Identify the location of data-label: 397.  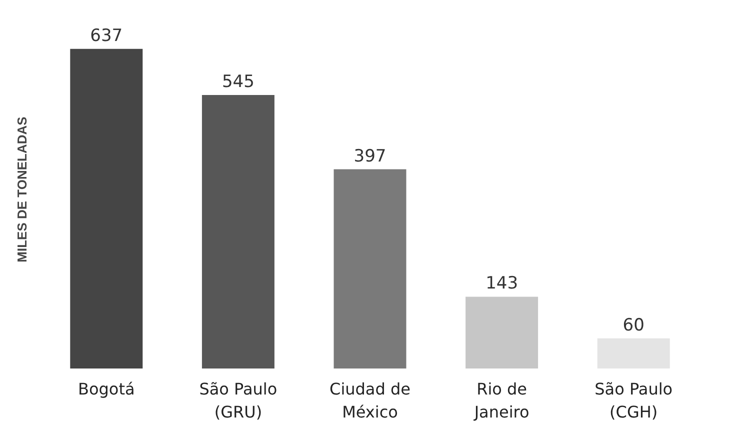
(370, 156).